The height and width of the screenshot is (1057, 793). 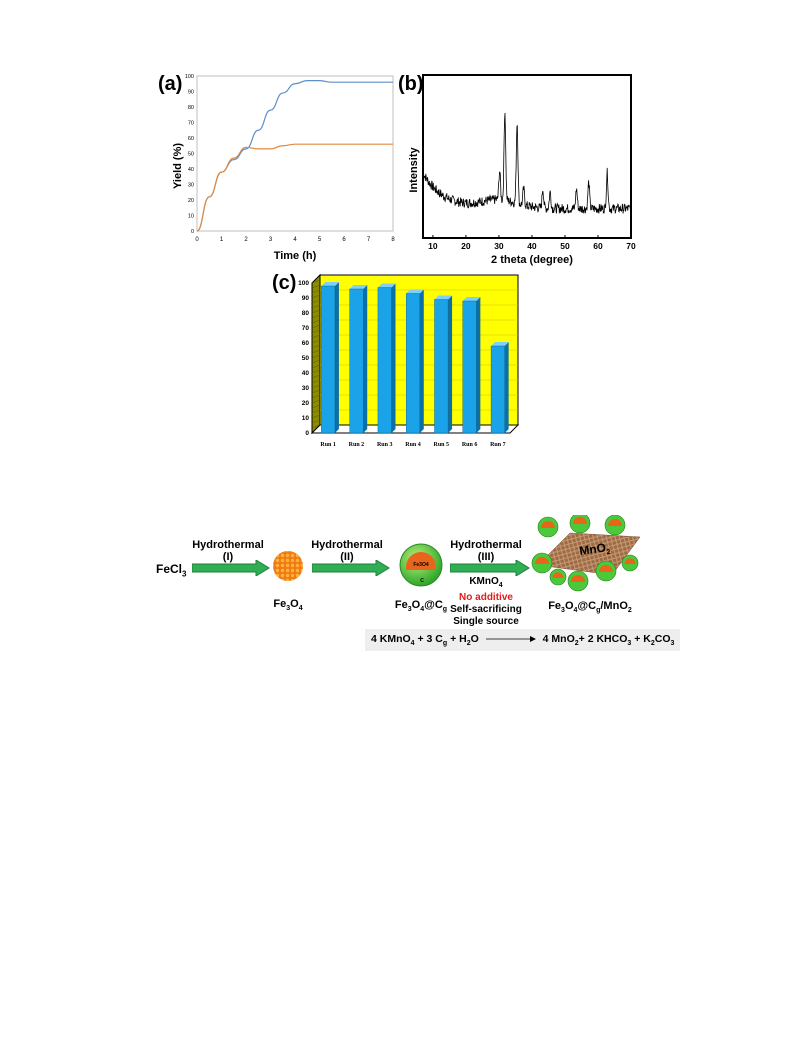 I want to click on scheme-start: FeCl3, so click(x=171, y=570).